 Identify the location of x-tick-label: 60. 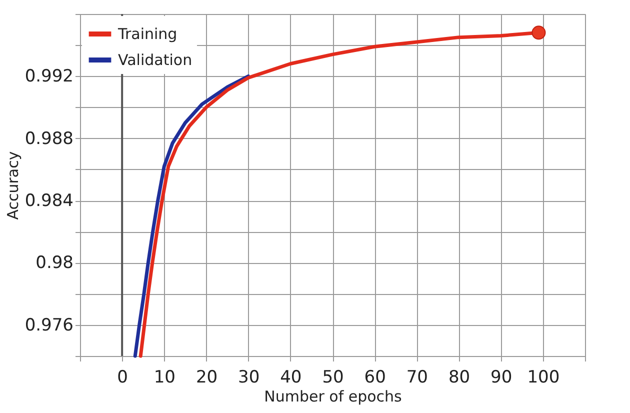
(375, 378).